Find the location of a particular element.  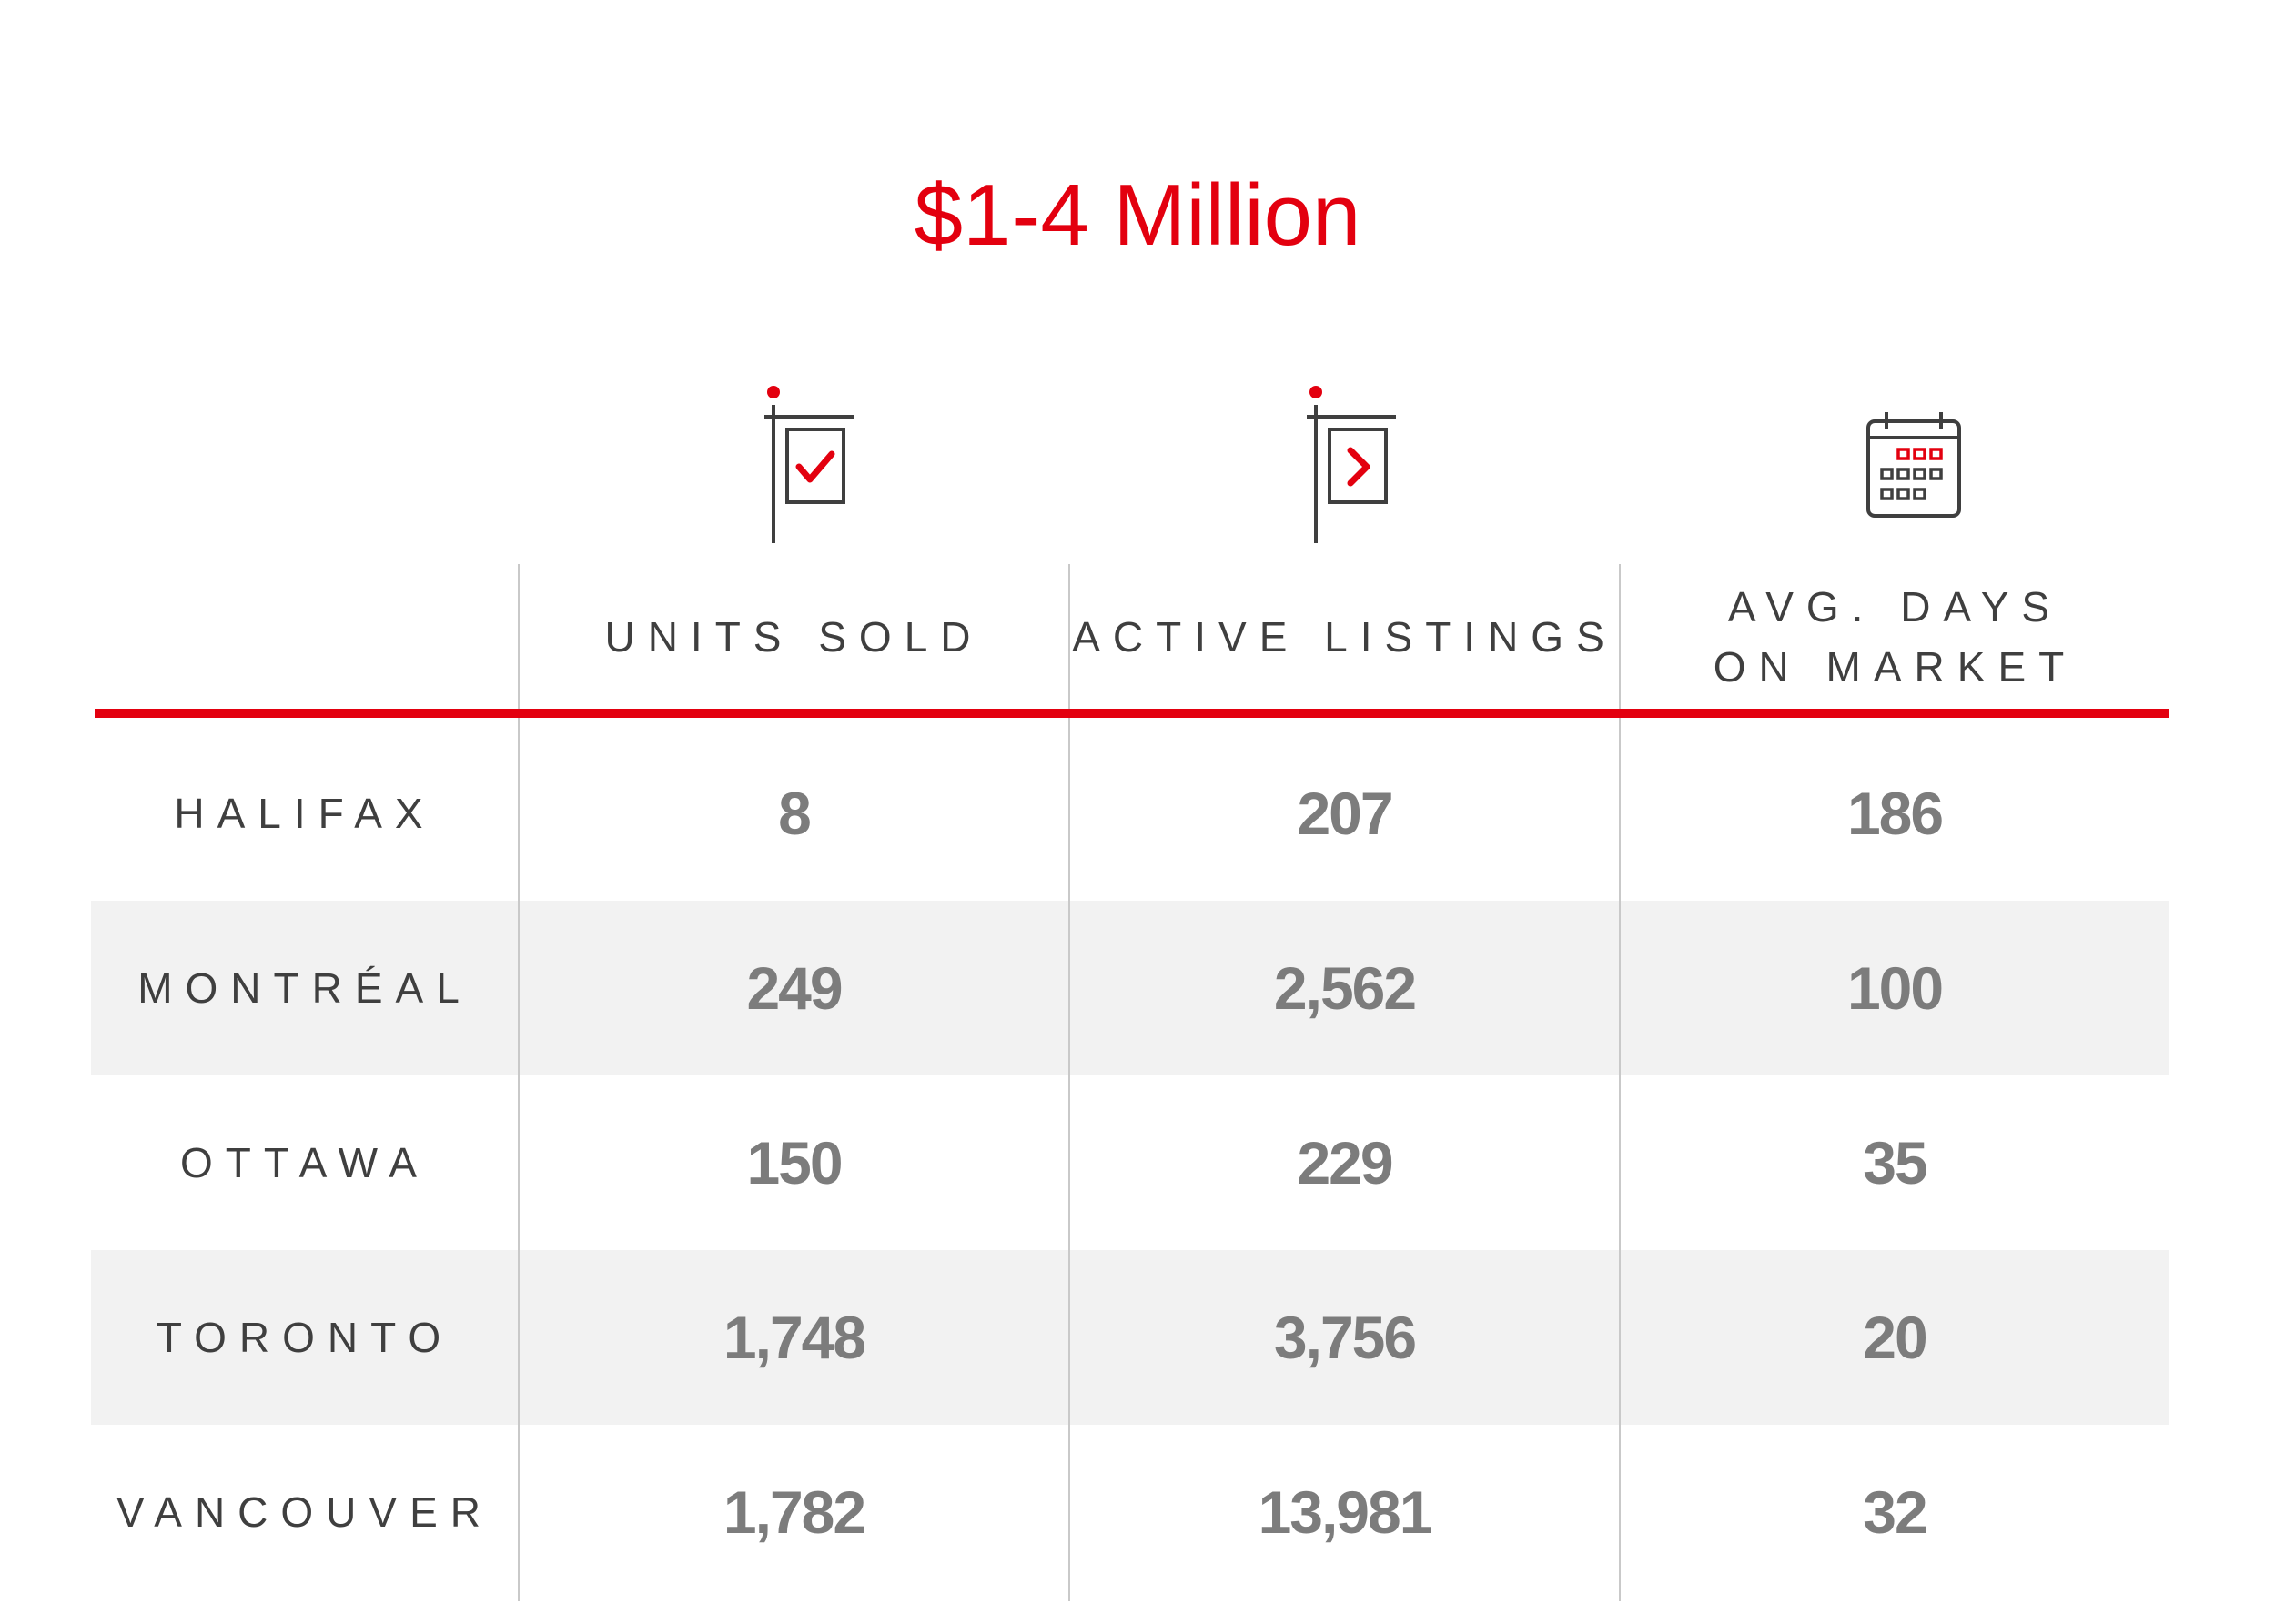

calendar-icon is located at coordinates (1913, 465).